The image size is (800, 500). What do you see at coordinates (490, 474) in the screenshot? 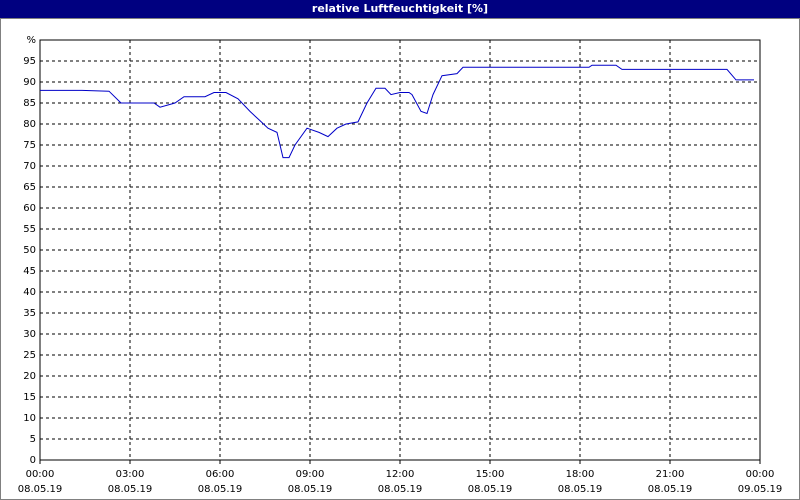
I see `x-tick-label: 15:00` at bounding box center [490, 474].